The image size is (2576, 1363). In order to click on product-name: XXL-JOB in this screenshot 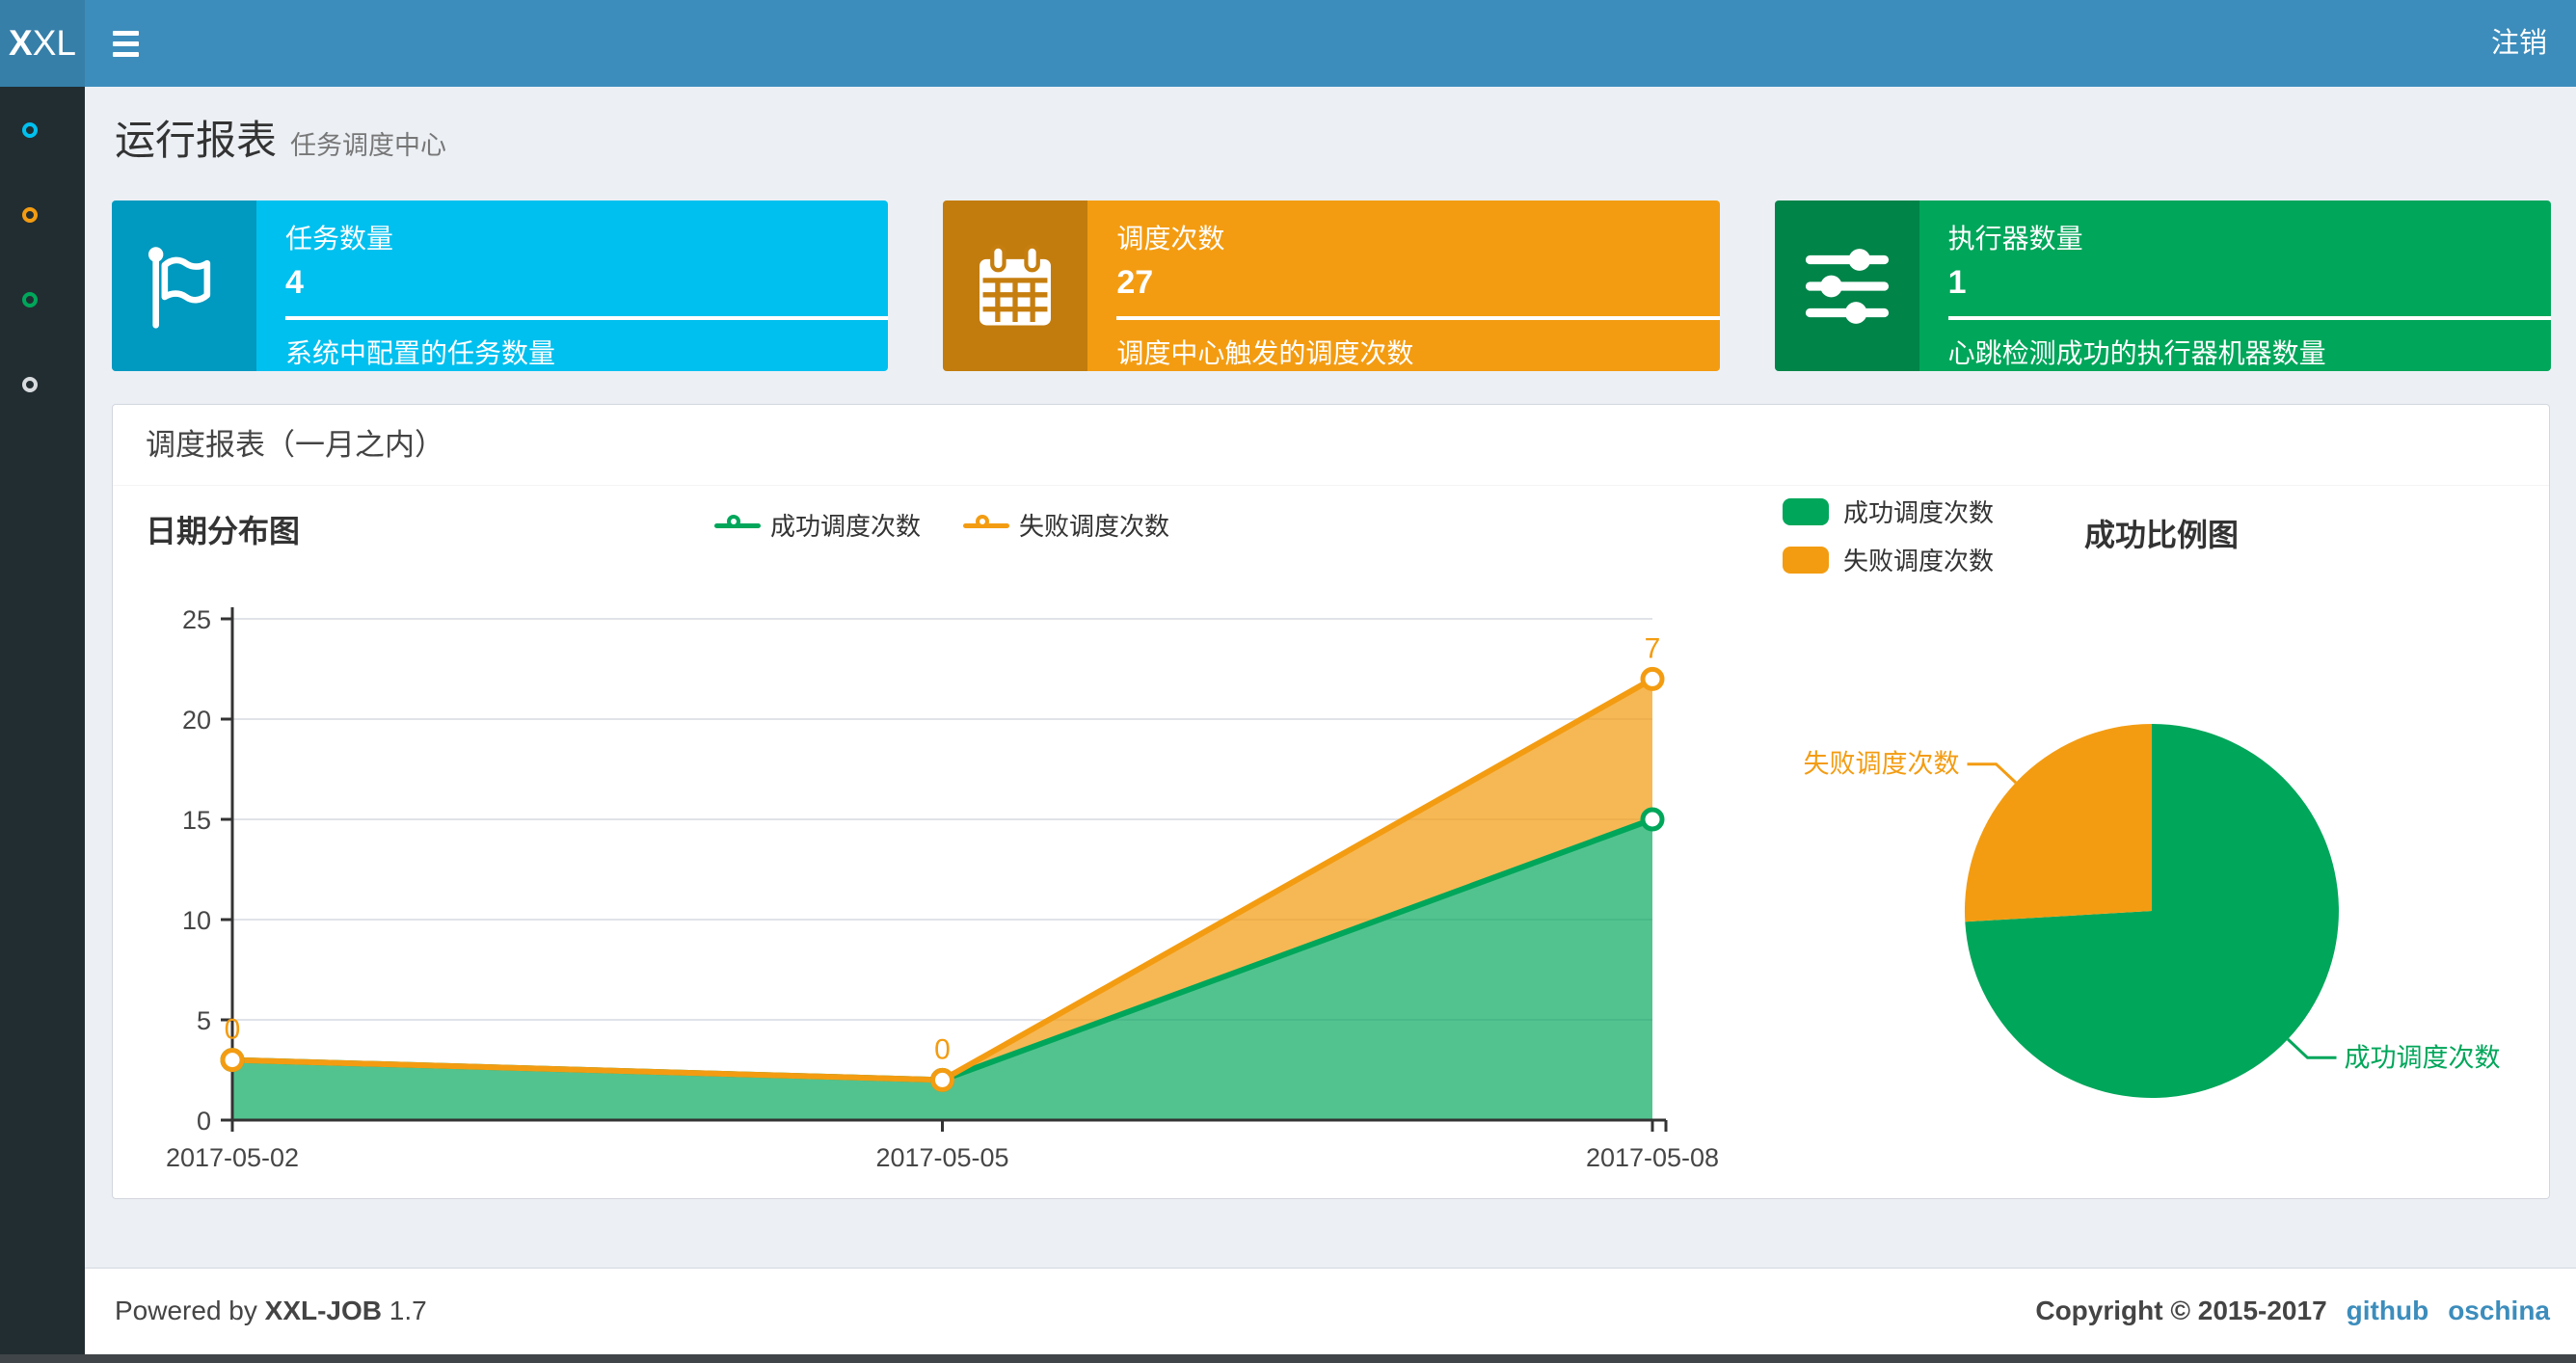, I will do `click(324, 1310)`.